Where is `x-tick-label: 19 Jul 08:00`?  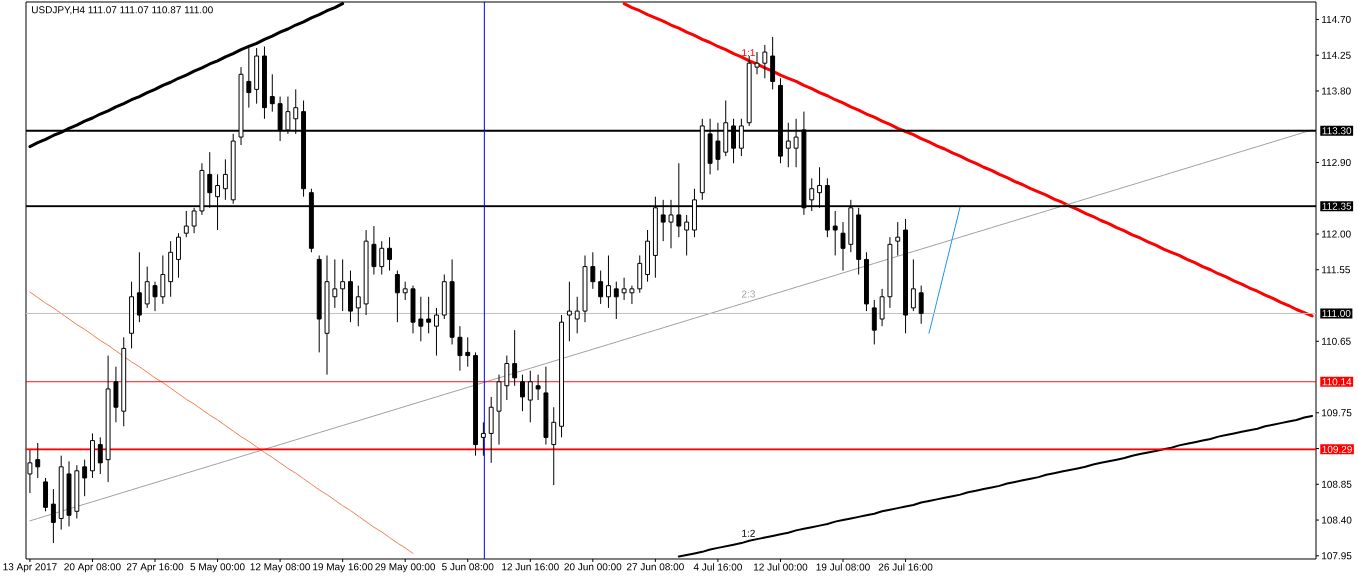
x-tick-label: 19 Jul 08:00 is located at coordinates (843, 567).